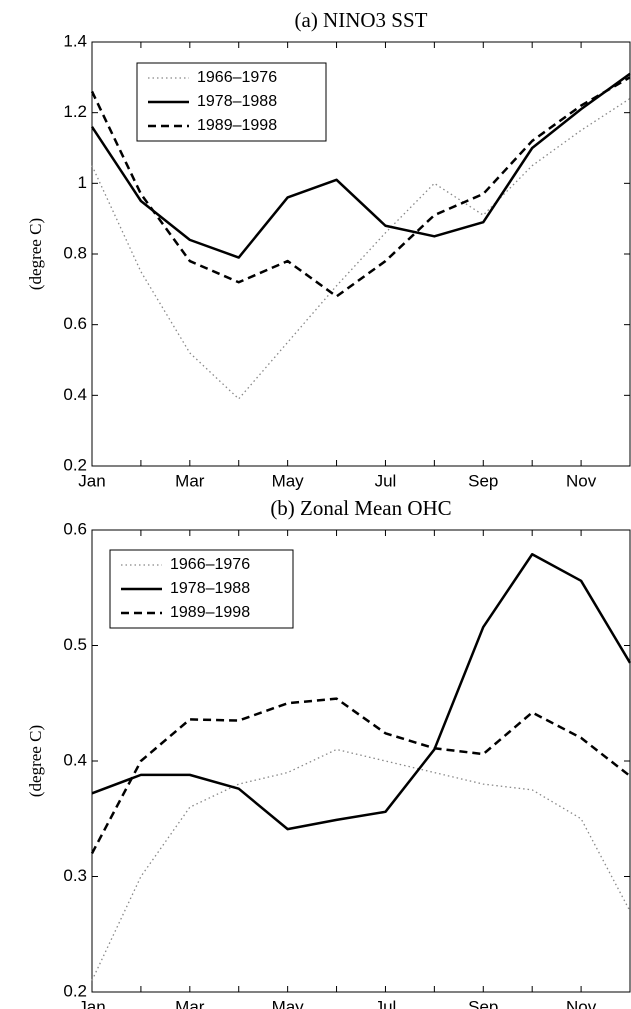  Describe the element at coordinates (75, 111) in the screenshot. I see `y-tick-label: 1.2` at that location.